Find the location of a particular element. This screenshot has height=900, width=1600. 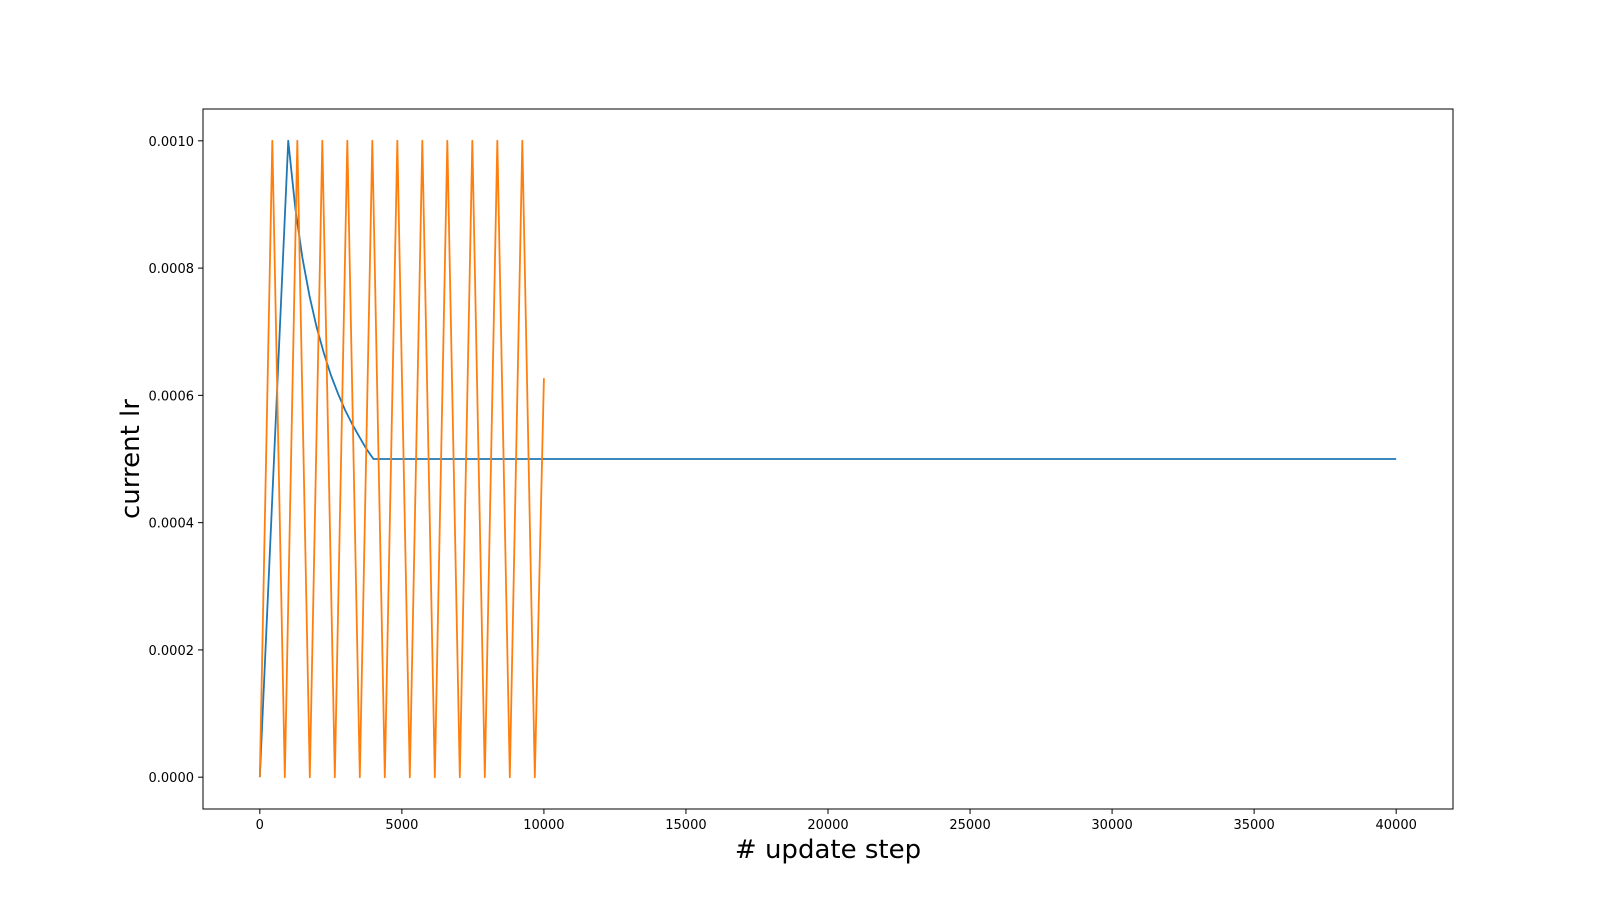

y-axis: 0.0000 0.0002 0.0004 0.0006 0.0008 0.0010 is located at coordinates (176, 460).